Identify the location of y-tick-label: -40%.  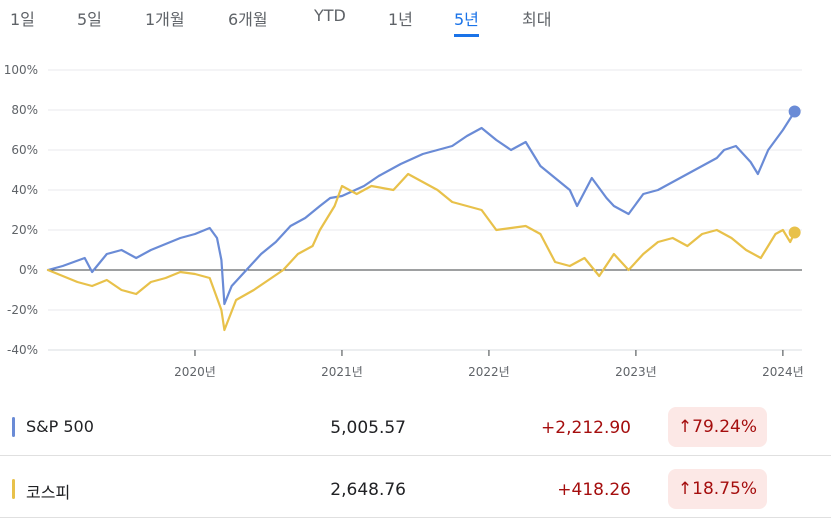
(22, 350).